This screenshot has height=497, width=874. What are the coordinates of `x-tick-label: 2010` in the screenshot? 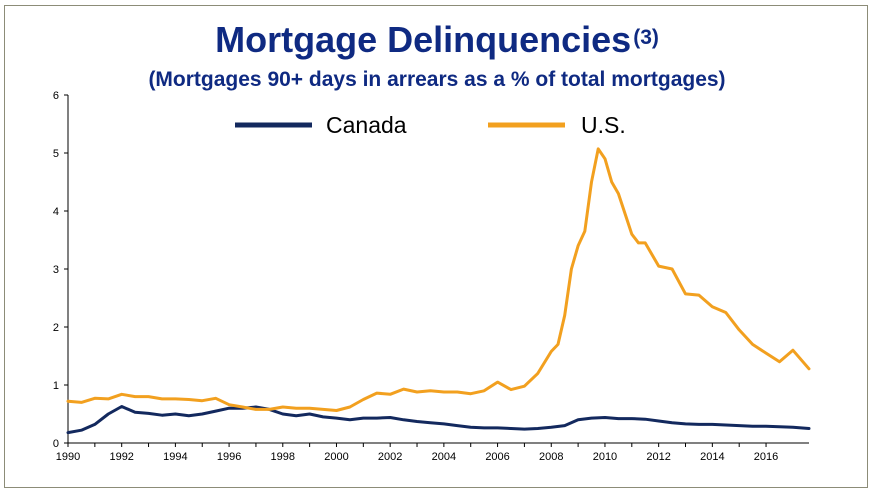 It's located at (605, 457).